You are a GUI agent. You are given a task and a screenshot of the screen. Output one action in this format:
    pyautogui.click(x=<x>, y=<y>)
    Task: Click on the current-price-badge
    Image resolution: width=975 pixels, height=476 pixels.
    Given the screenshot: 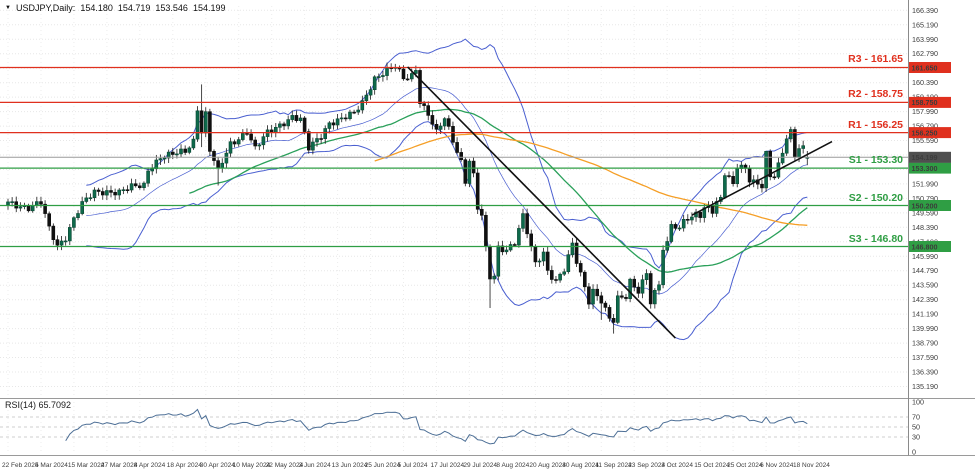 What is the action you would take?
    pyautogui.click(x=930, y=157)
    